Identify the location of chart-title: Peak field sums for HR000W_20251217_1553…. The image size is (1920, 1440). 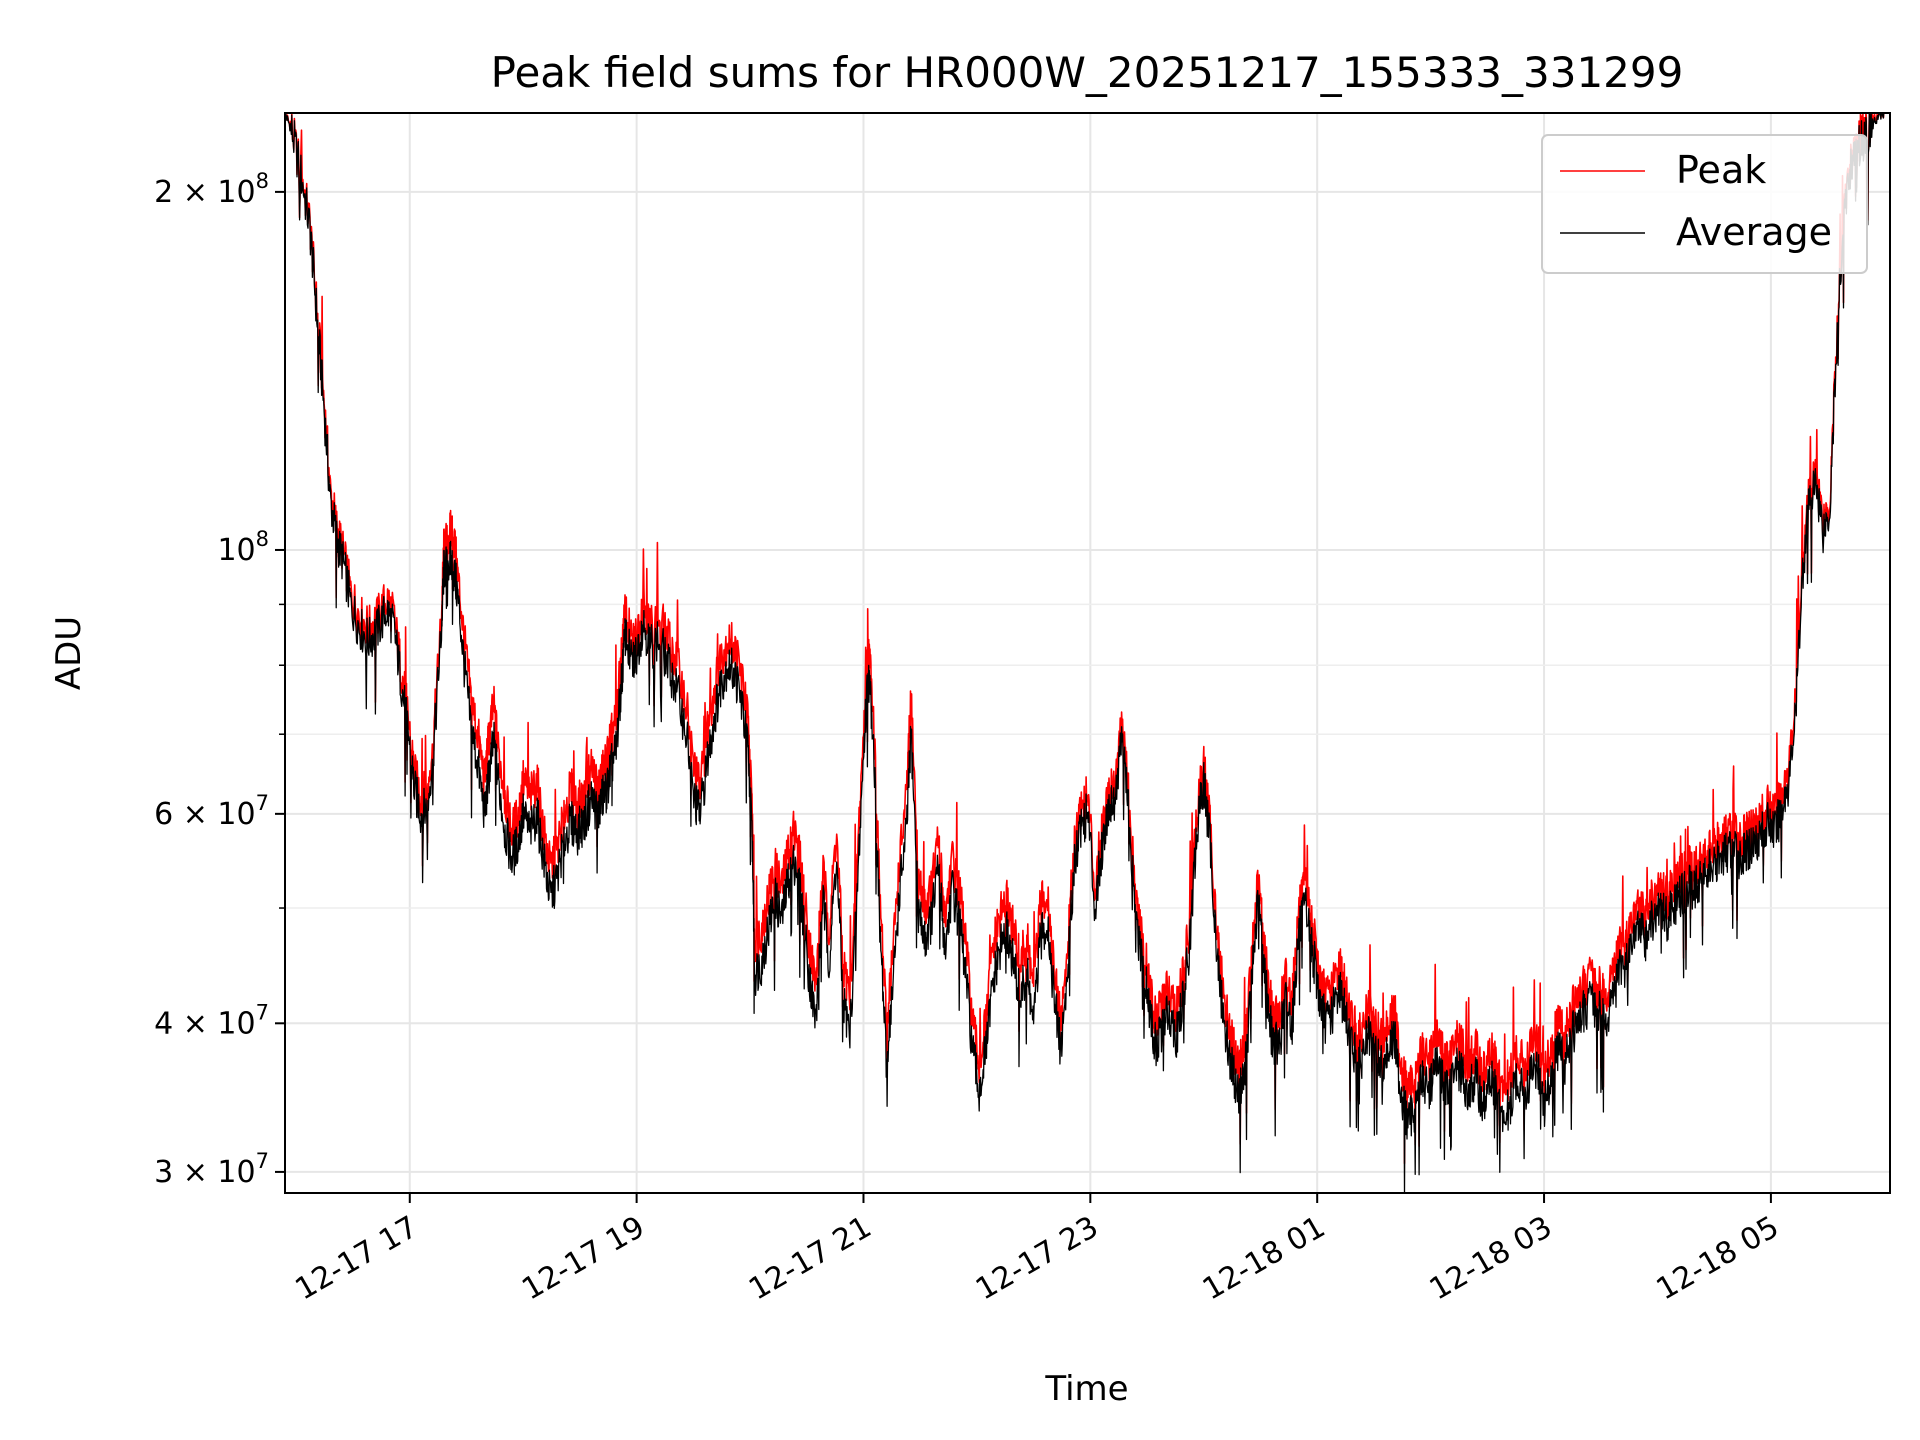
(1087, 72).